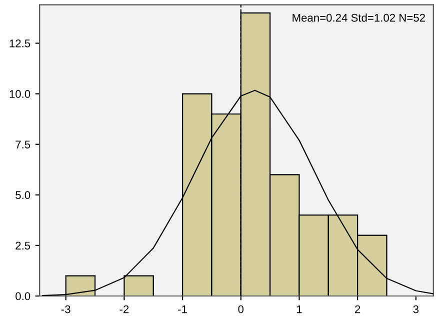 This screenshot has width=440, height=320. What do you see at coordinates (299, 309) in the screenshot?
I see `x-tick-label: 1` at bounding box center [299, 309].